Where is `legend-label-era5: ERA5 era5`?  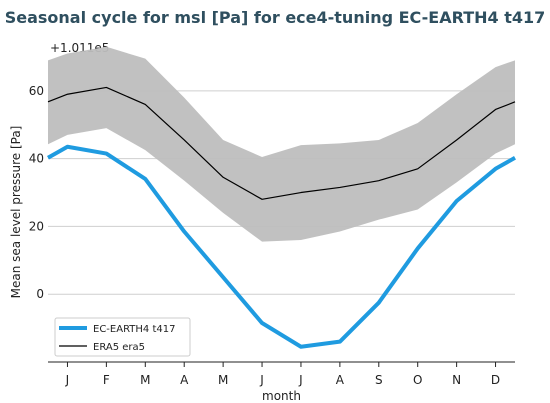 legend-label-era5: ERA5 era5 is located at coordinates (119, 347).